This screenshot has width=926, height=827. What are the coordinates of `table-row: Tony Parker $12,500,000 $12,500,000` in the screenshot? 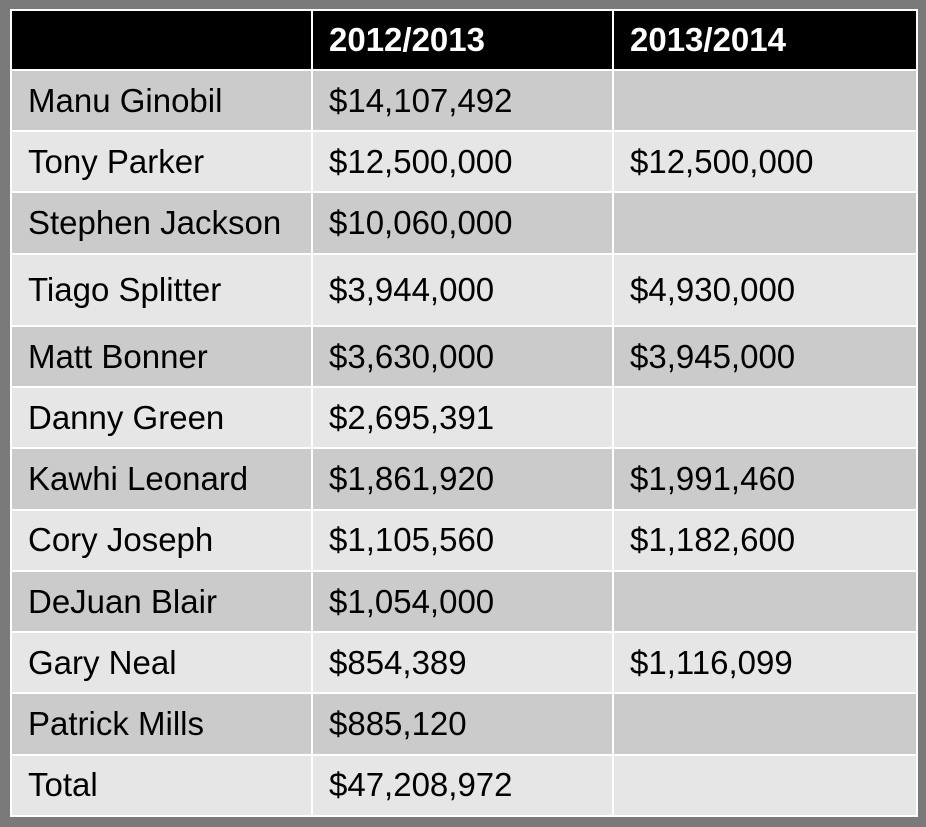 It's located at (464, 162).